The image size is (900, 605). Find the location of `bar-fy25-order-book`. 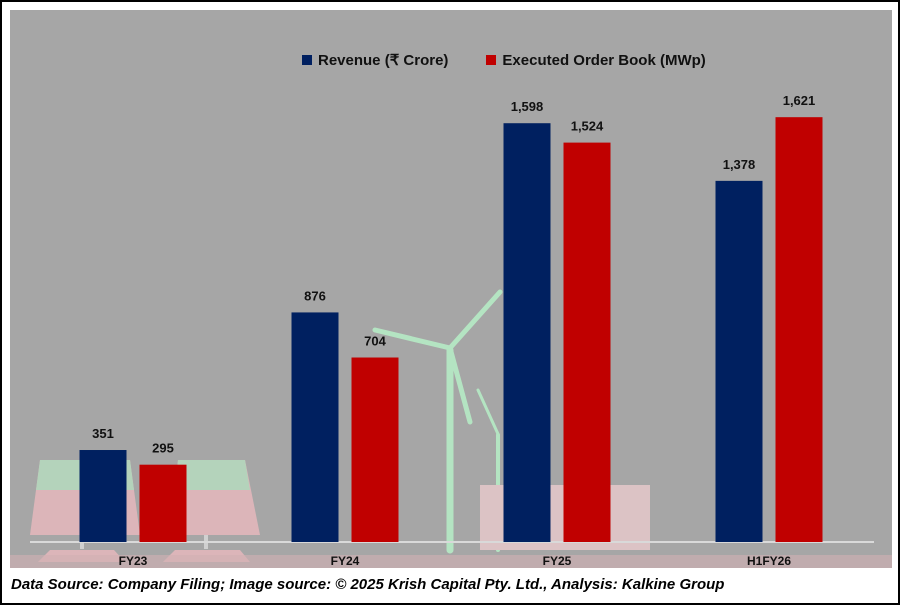

bar-fy25-order-book is located at coordinates (587, 342).